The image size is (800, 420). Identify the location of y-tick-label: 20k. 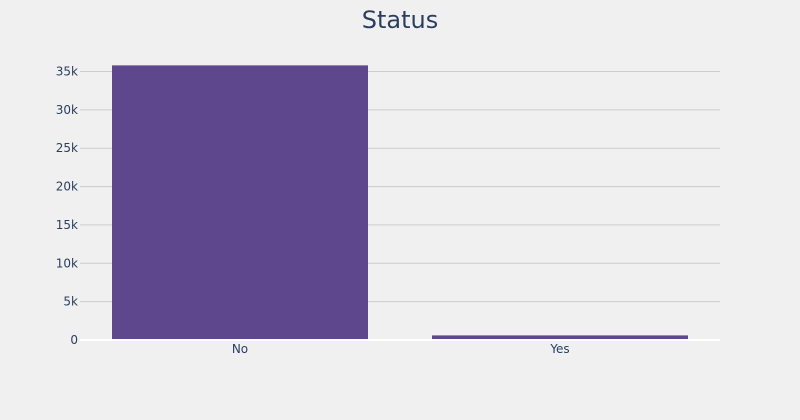
(67, 187).